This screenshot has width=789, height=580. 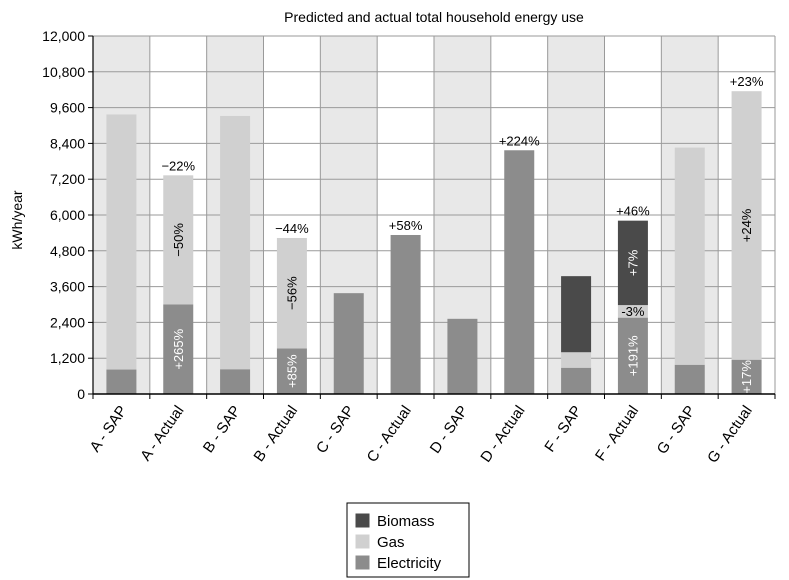 I want to click on x-tick-label-c-actual: C - Actual, so click(x=389, y=434).